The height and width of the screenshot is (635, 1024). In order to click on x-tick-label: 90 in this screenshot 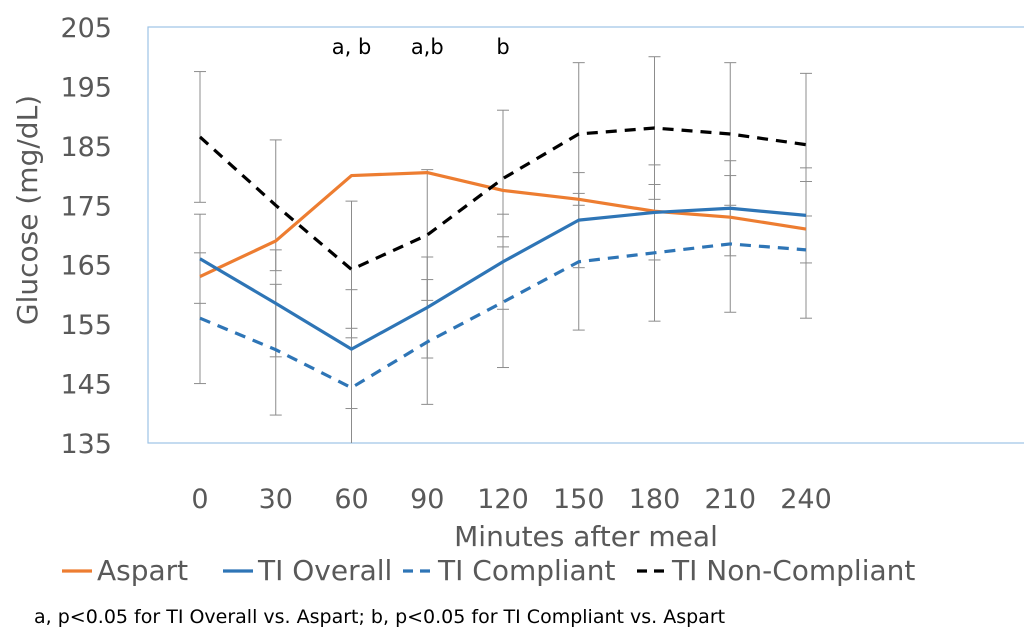, I will do `click(427, 499)`.